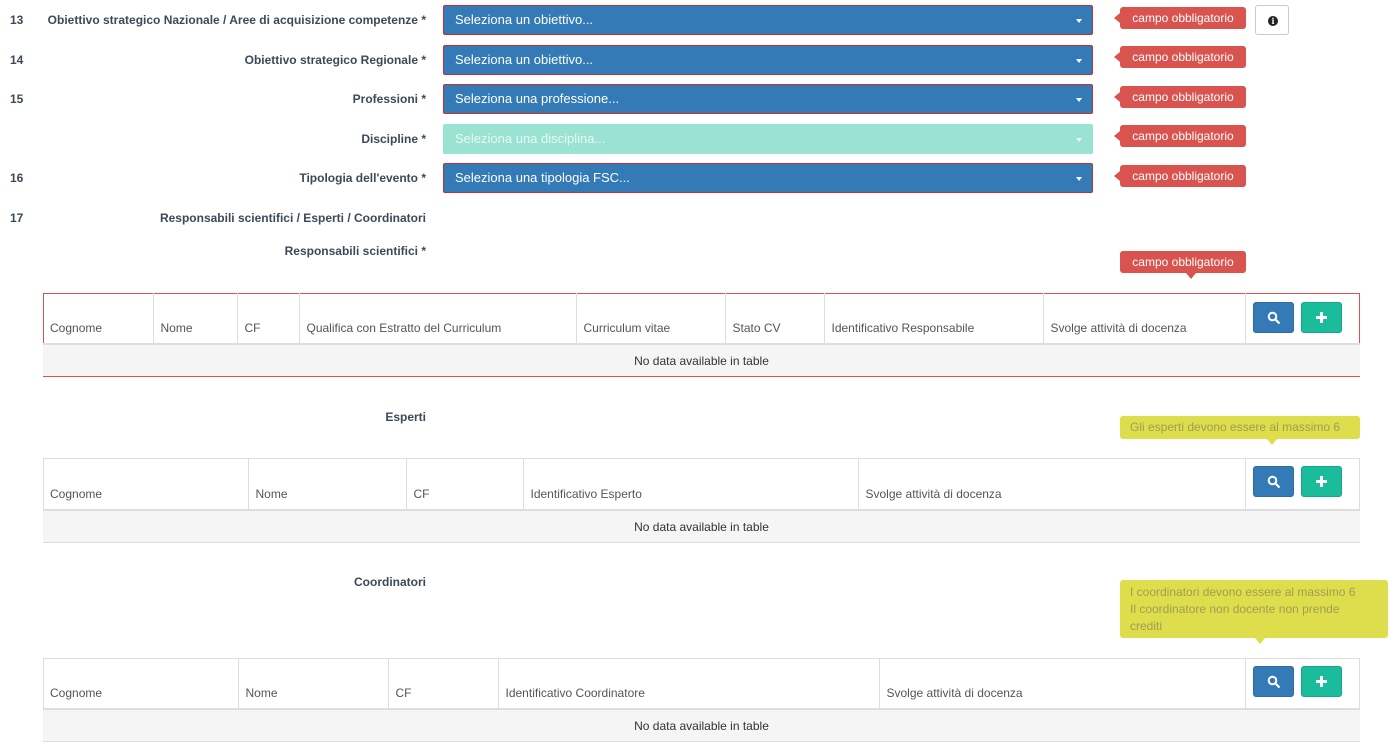 The image size is (1396, 749). What do you see at coordinates (405, 417) in the screenshot?
I see `label-esperti: Esperti` at bounding box center [405, 417].